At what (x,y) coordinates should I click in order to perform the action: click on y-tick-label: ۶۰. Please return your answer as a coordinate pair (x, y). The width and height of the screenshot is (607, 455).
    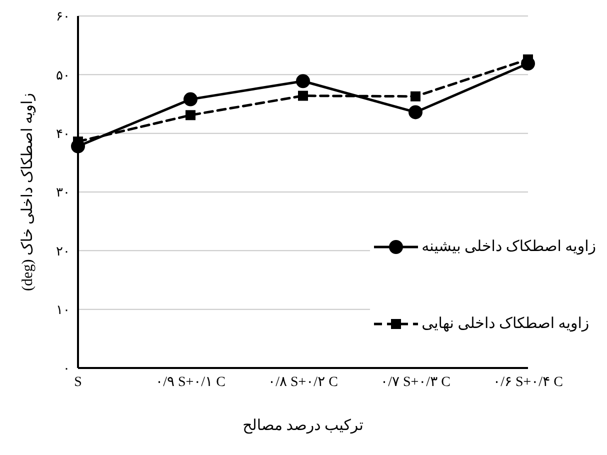
    Looking at the image, I should click on (63, 16).